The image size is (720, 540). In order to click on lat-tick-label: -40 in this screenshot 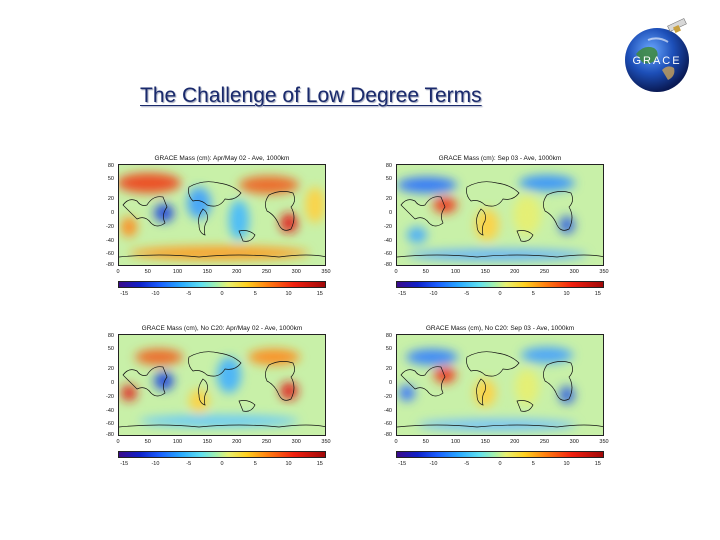, I will do `click(388, 240)`.